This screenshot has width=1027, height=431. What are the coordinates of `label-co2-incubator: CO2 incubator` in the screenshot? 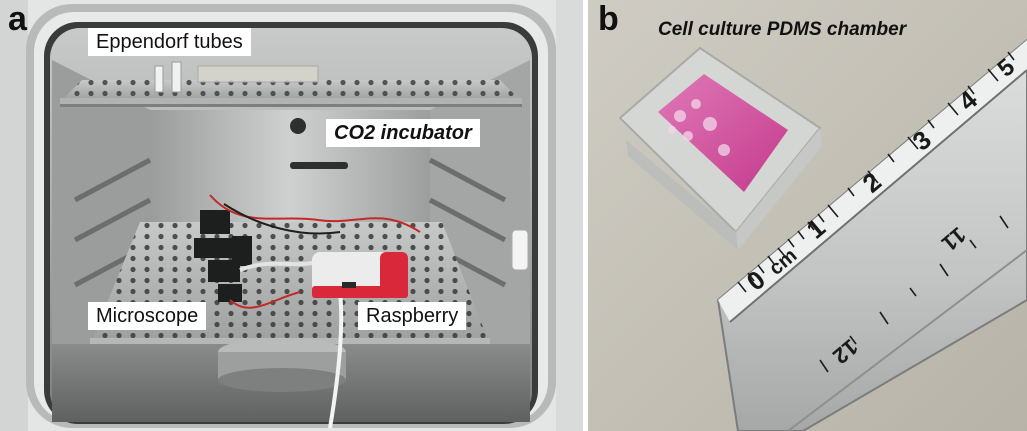 It's located at (403, 133).